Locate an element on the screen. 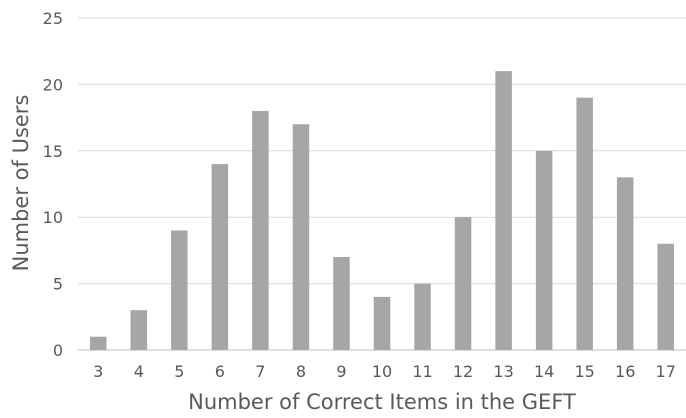 The image size is (686, 418). x-tick-label: 12 is located at coordinates (463, 371).